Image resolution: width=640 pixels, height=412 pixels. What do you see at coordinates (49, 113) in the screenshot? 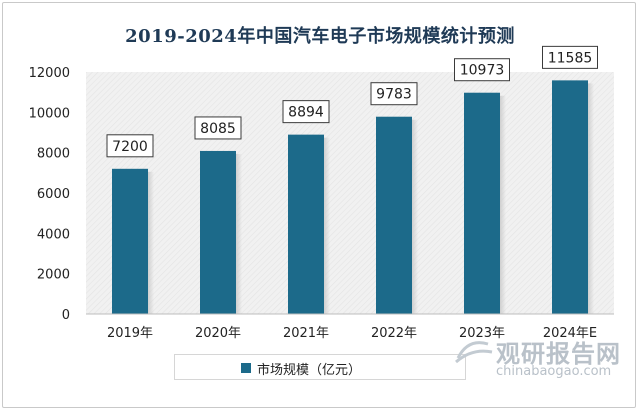
I see `y-tick-label: 10000` at bounding box center [49, 113].